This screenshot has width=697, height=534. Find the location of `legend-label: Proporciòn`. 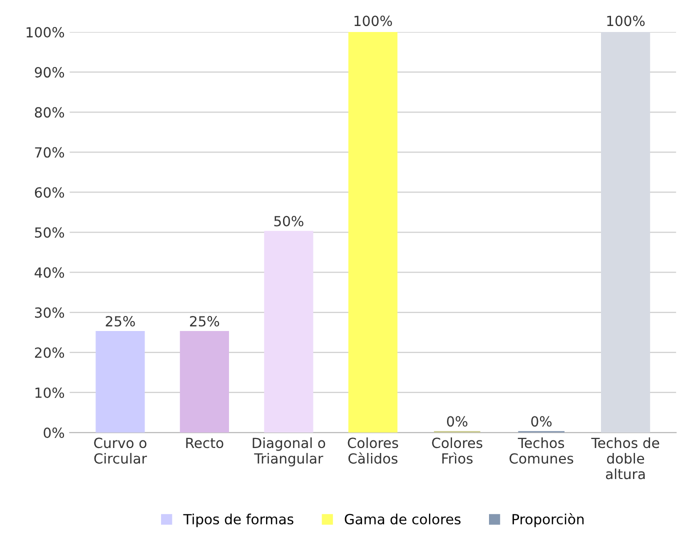

legend-label: Proporciòn is located at coordinates (548, 520).